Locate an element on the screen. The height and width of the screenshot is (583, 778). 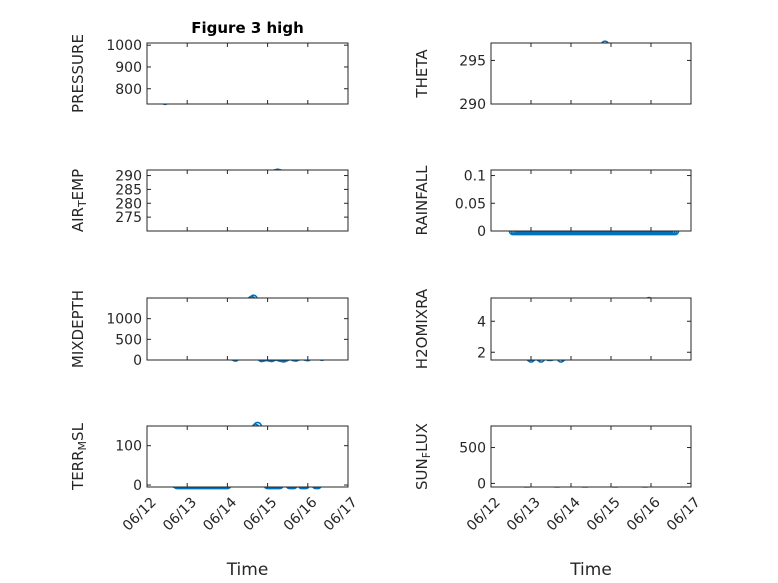
y-axis-label: RAINFALL is located at coordinates (422, 200).